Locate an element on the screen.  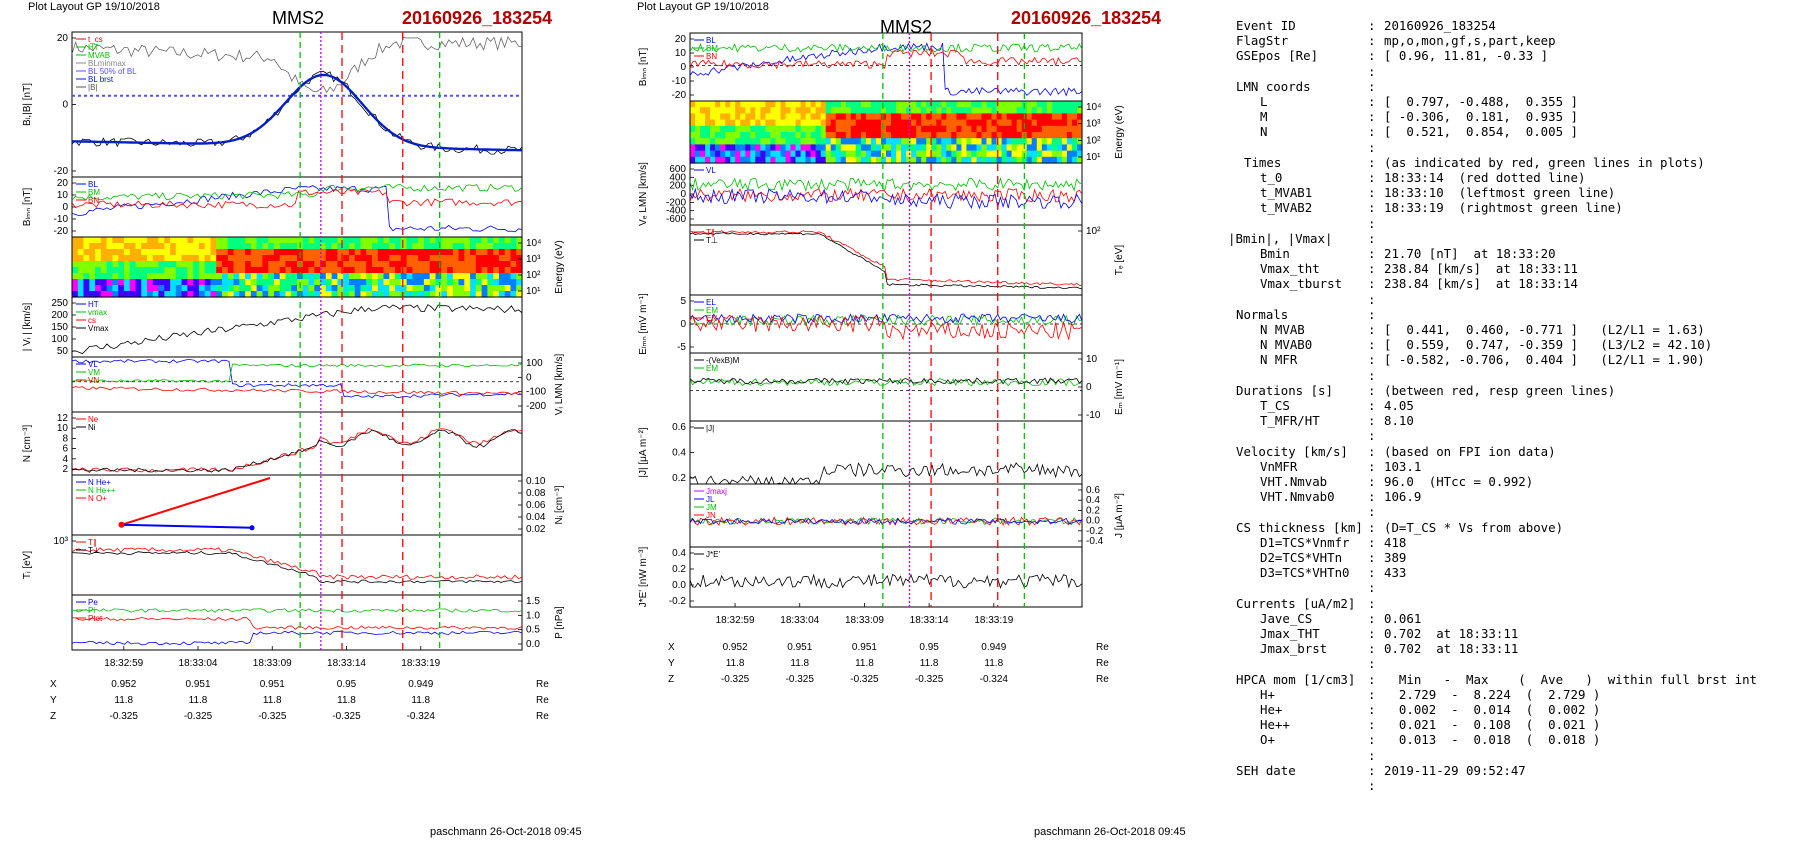
info-row: LMN coords: is located at coordinates (1517, 86).